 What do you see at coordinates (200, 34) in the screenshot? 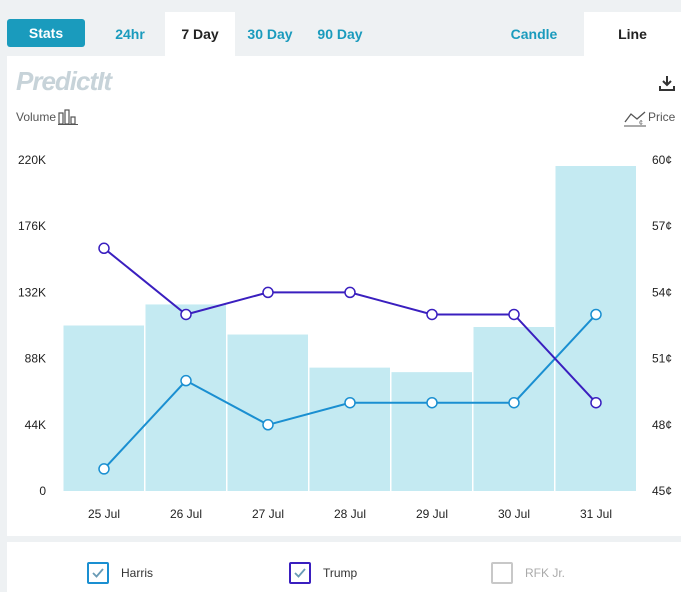
I see `tab-7-day: 7 Day` at bounding box center [200, 34].